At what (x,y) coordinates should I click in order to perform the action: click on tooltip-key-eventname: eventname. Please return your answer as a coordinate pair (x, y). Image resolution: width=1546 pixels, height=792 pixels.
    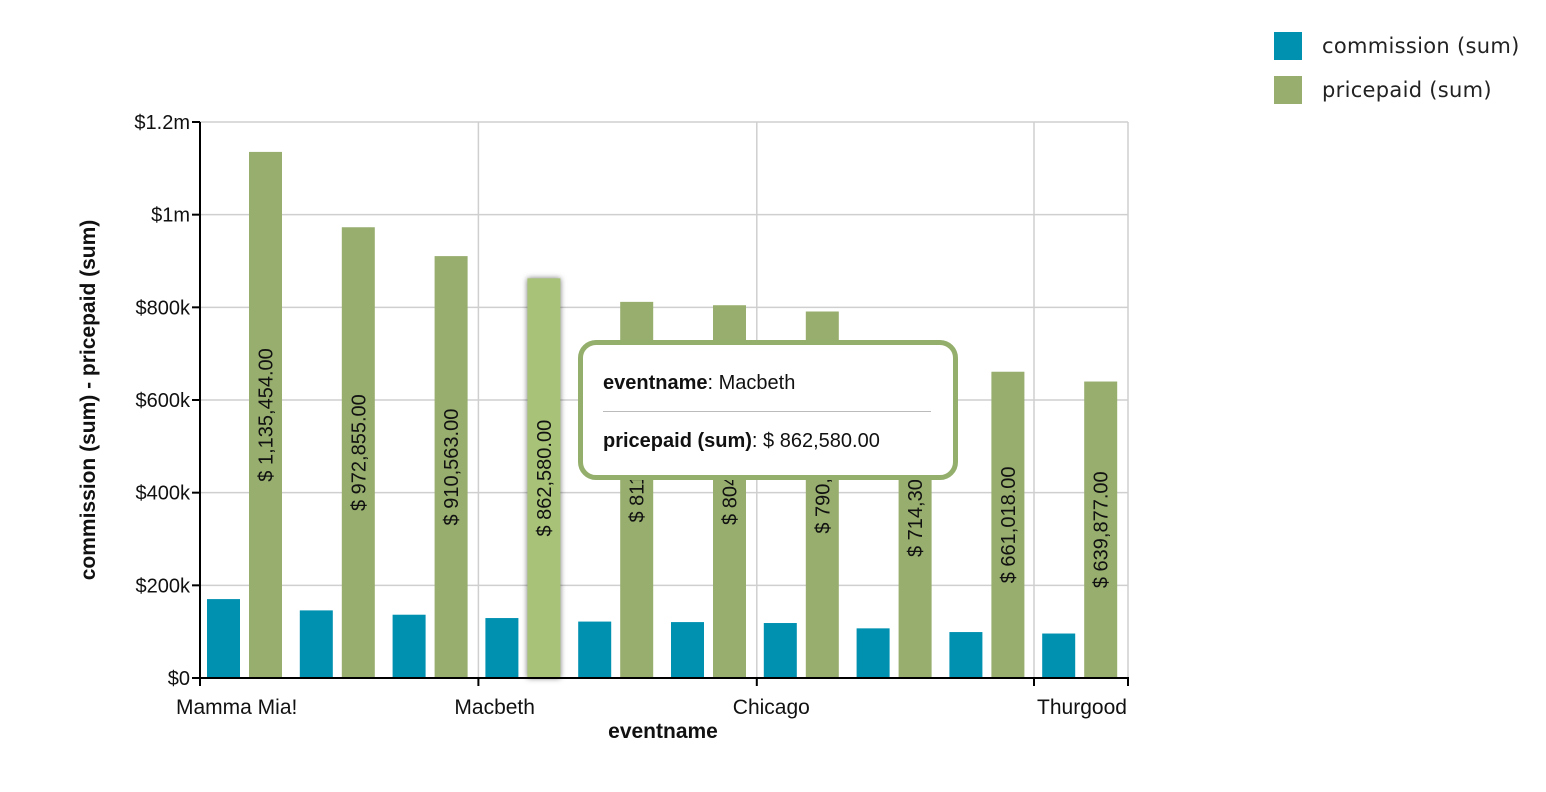
    Looking at the image, I should click on (655, 383).